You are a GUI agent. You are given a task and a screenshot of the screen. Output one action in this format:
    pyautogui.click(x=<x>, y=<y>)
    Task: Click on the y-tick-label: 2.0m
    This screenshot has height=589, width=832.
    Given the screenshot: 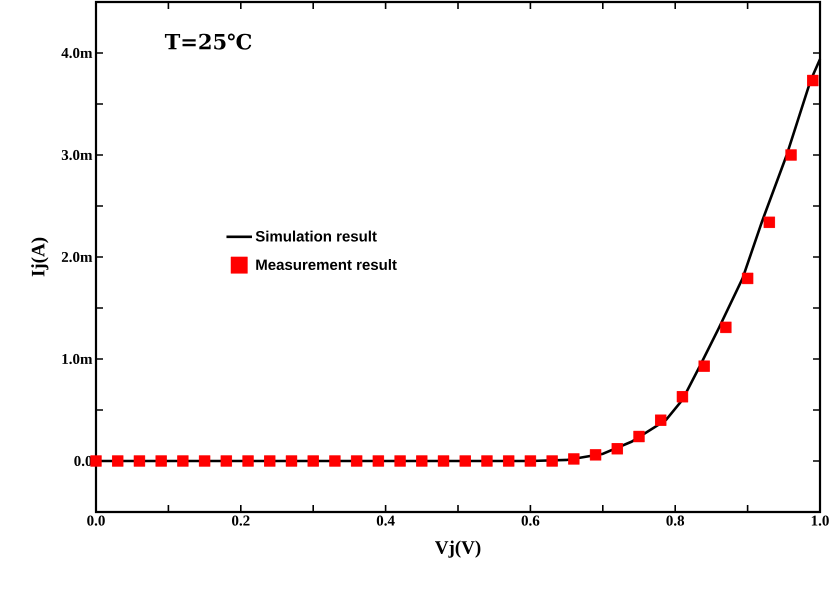 What is the action you would take?
    pyautogui.click(x=77, y=257)
    